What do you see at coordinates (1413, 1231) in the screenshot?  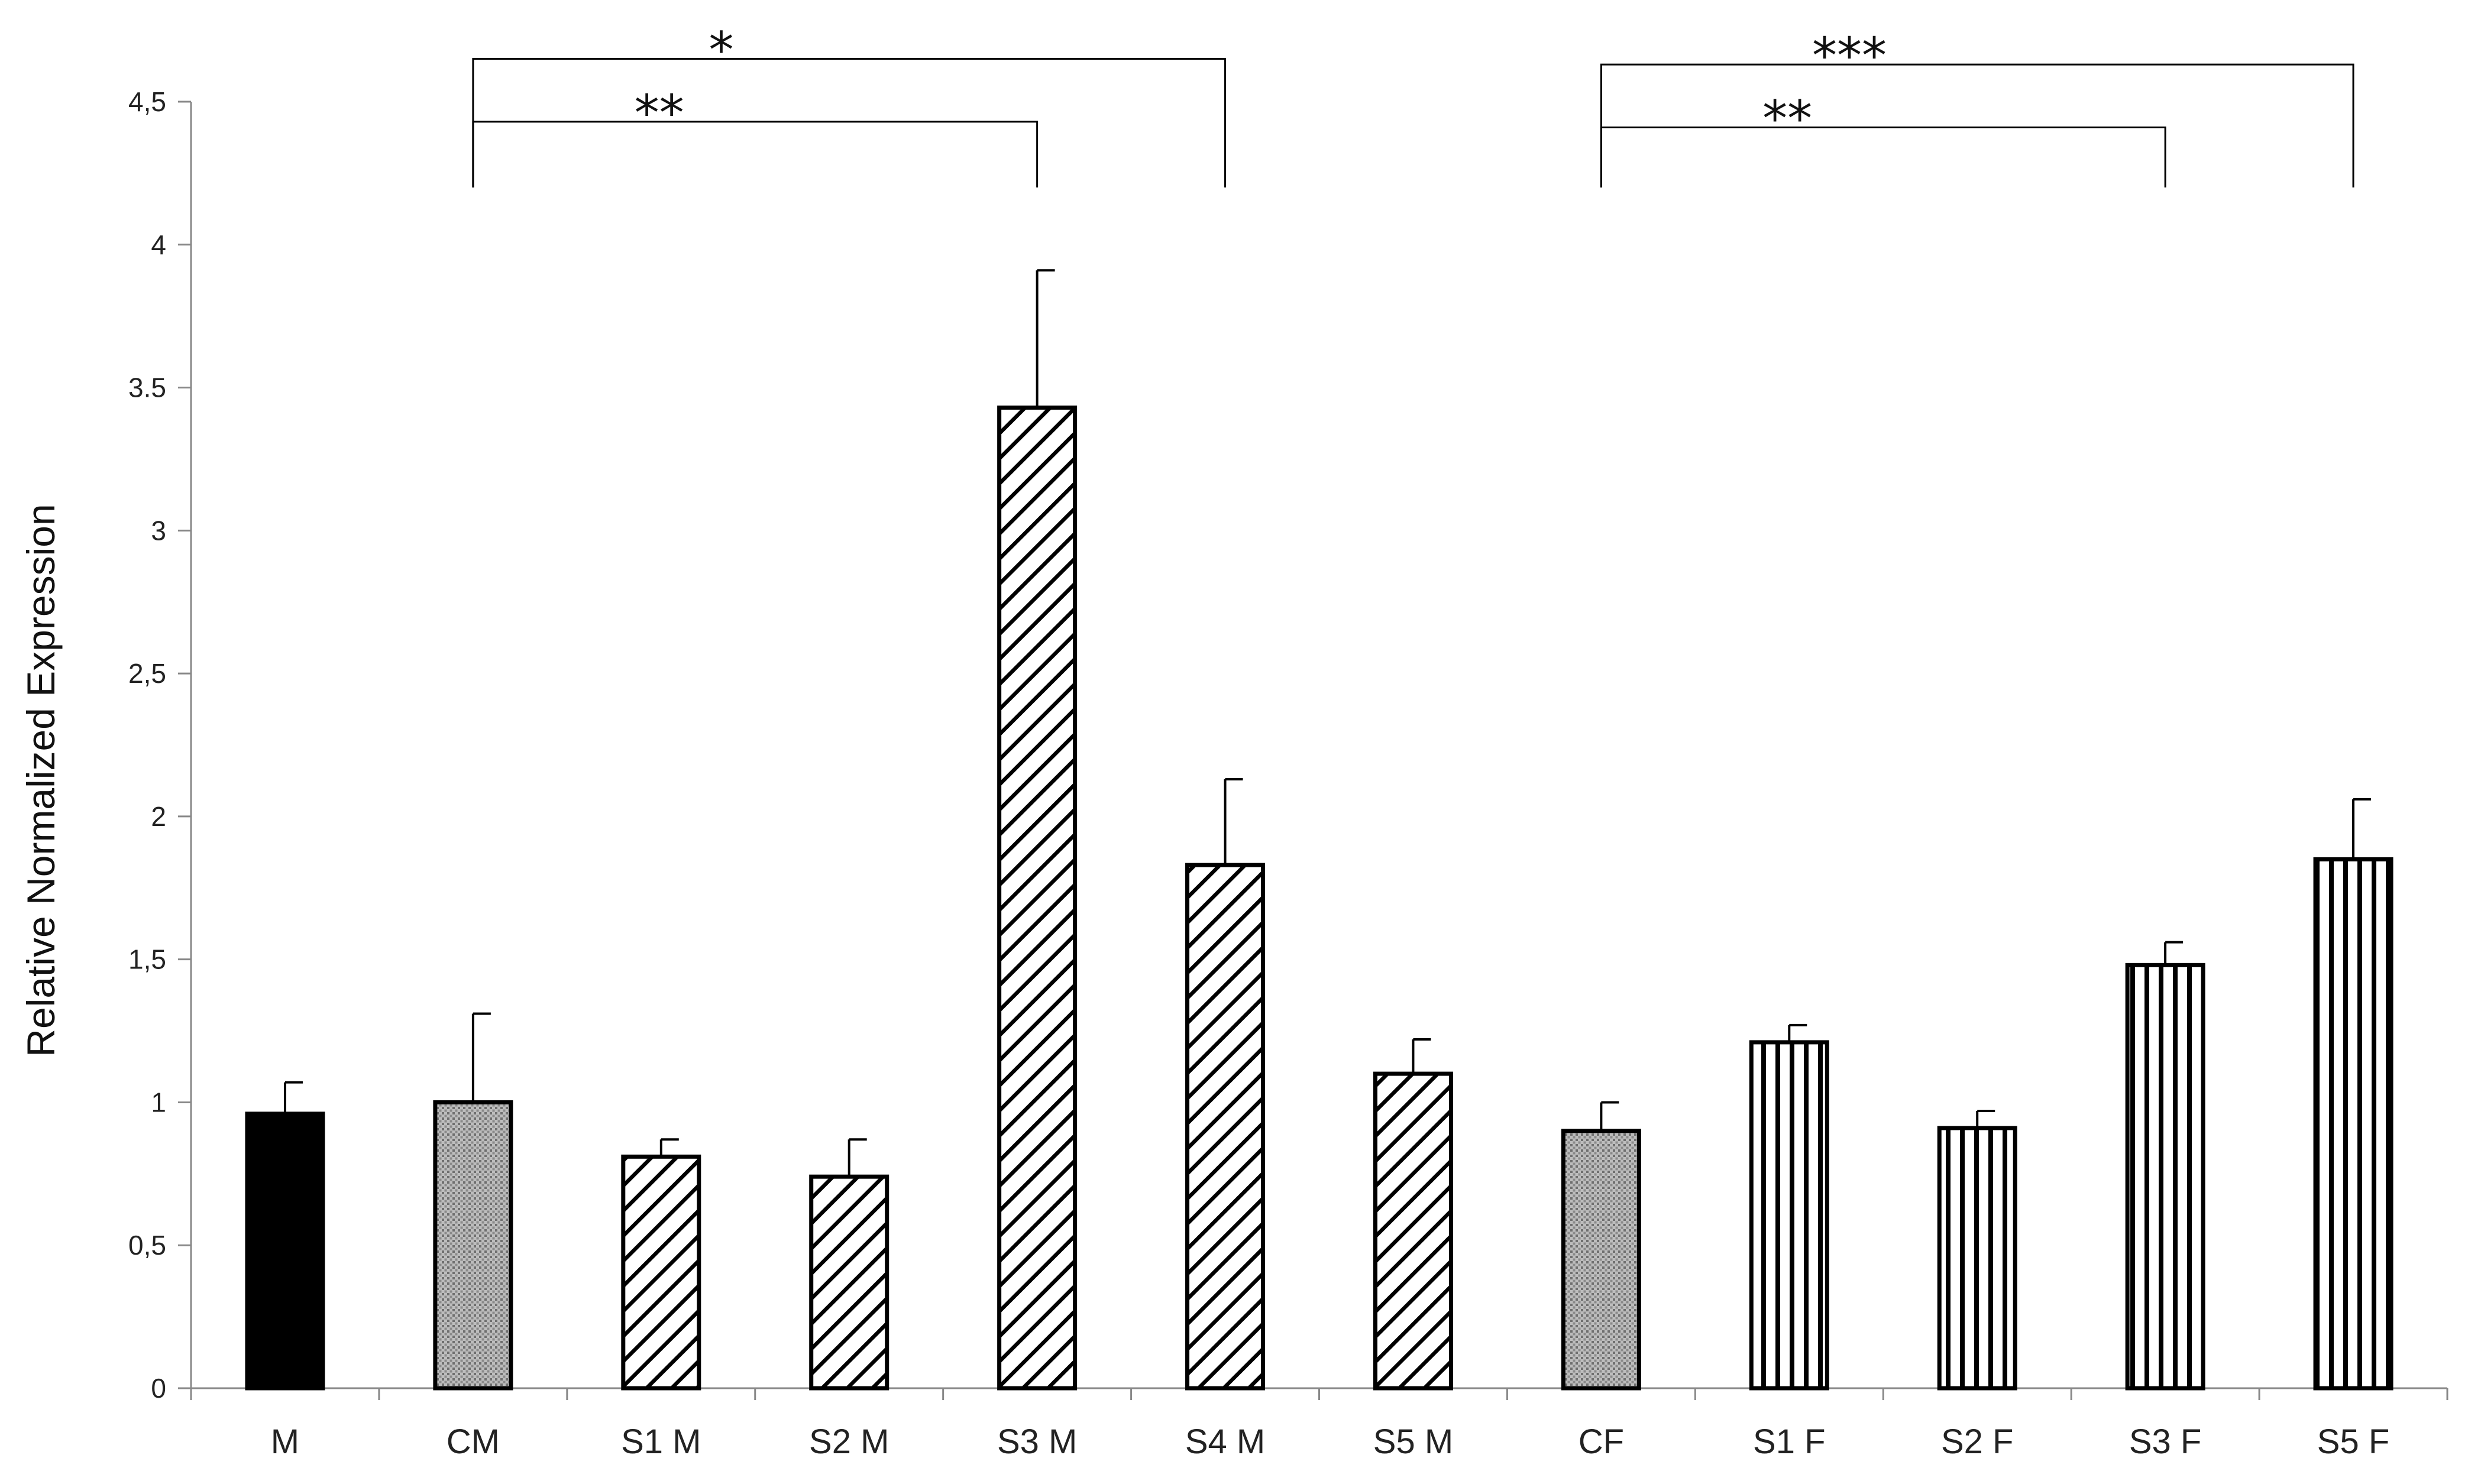 I see `bar-s5-m` at bounding box center [1413, 1231].